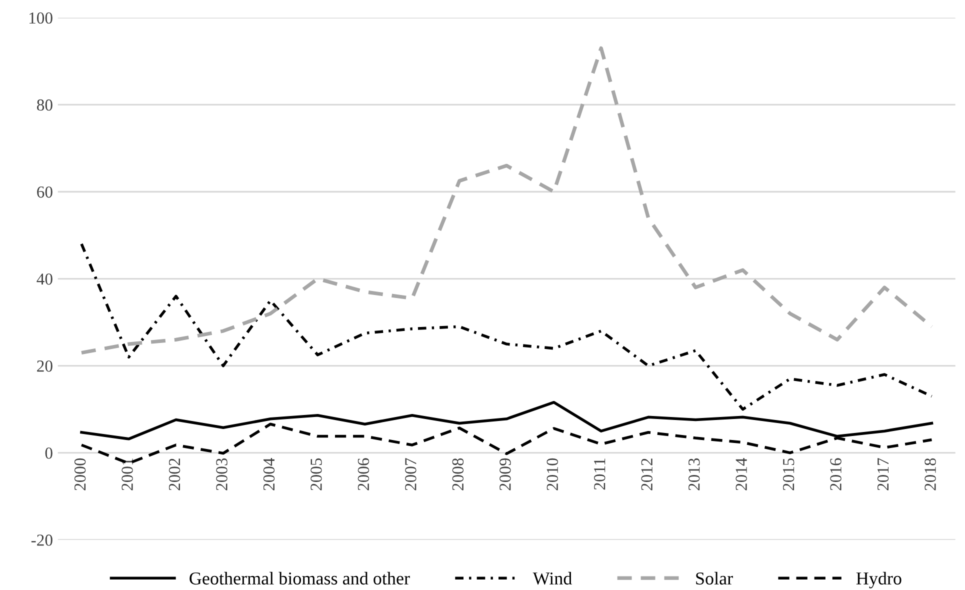 This screenshot has height=590, width=965. I want to click on x-tick-label: 2013, so click(694, 474).